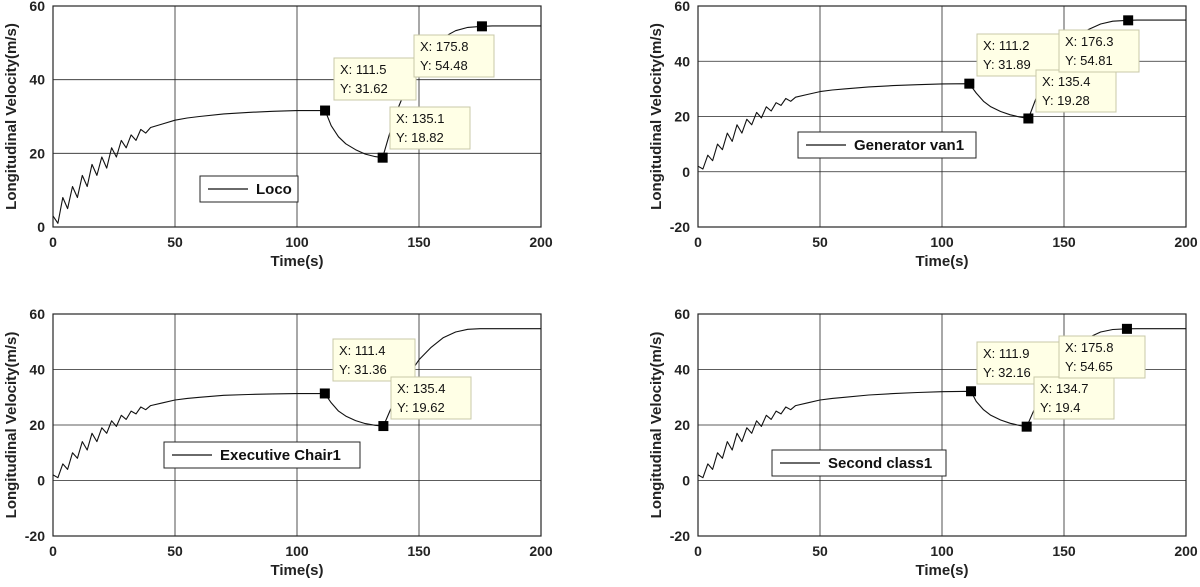 This screenshot has width=1200, height=587. I want to click on datatip: X: 135.4 Y: 19.62, so click(425, 404).